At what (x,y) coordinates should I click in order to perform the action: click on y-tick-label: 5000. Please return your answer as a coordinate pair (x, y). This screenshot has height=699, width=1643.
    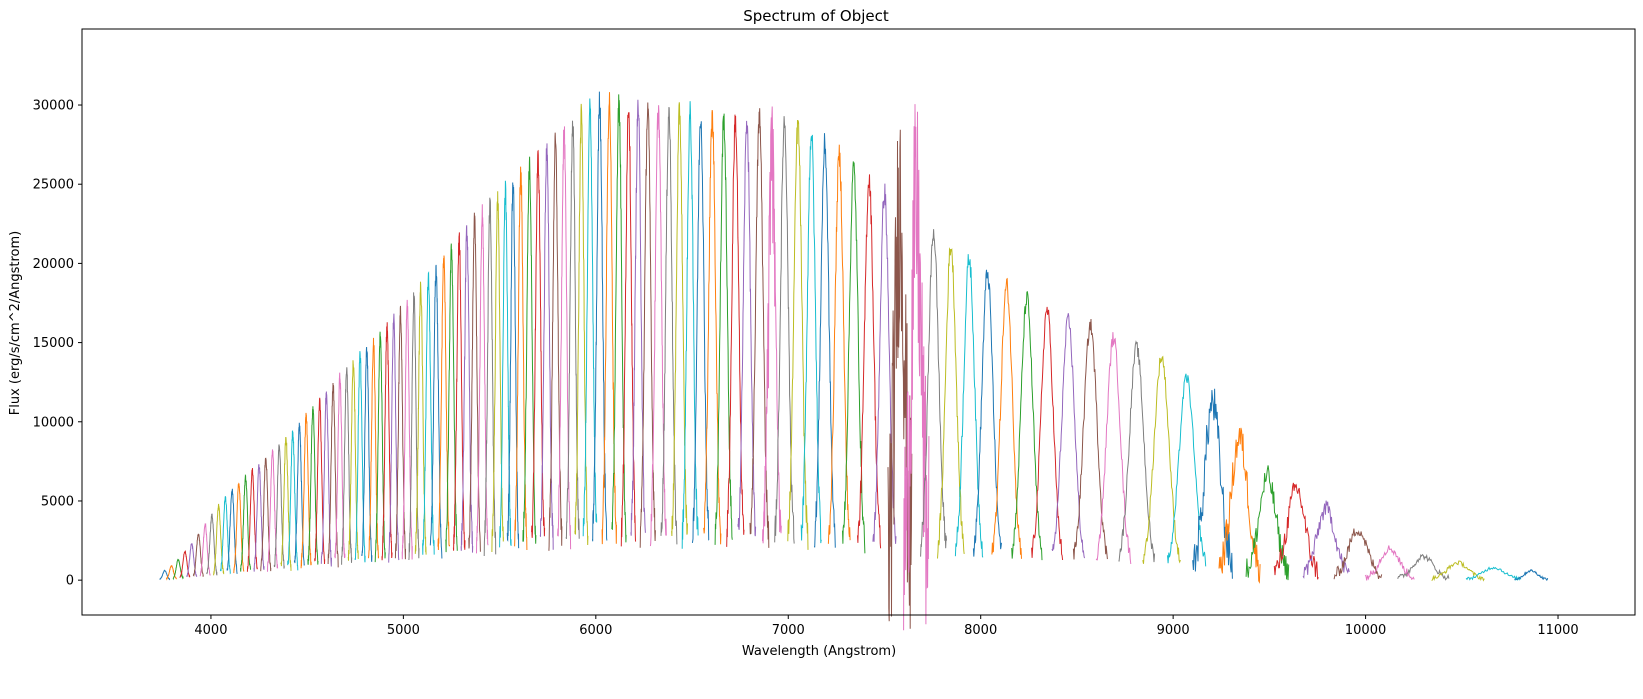
    Looking at the image, I should click on (57, 501).